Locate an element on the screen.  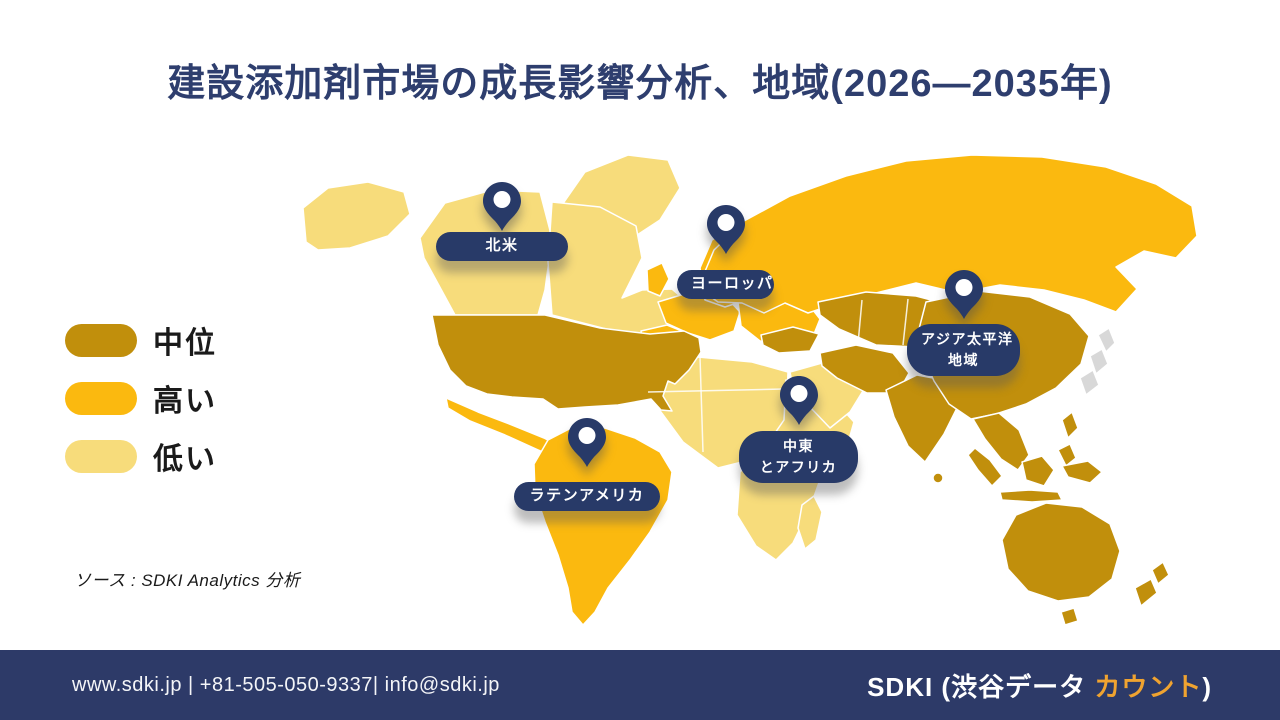
map-sulawesi is located at coordinates (1067, 455).